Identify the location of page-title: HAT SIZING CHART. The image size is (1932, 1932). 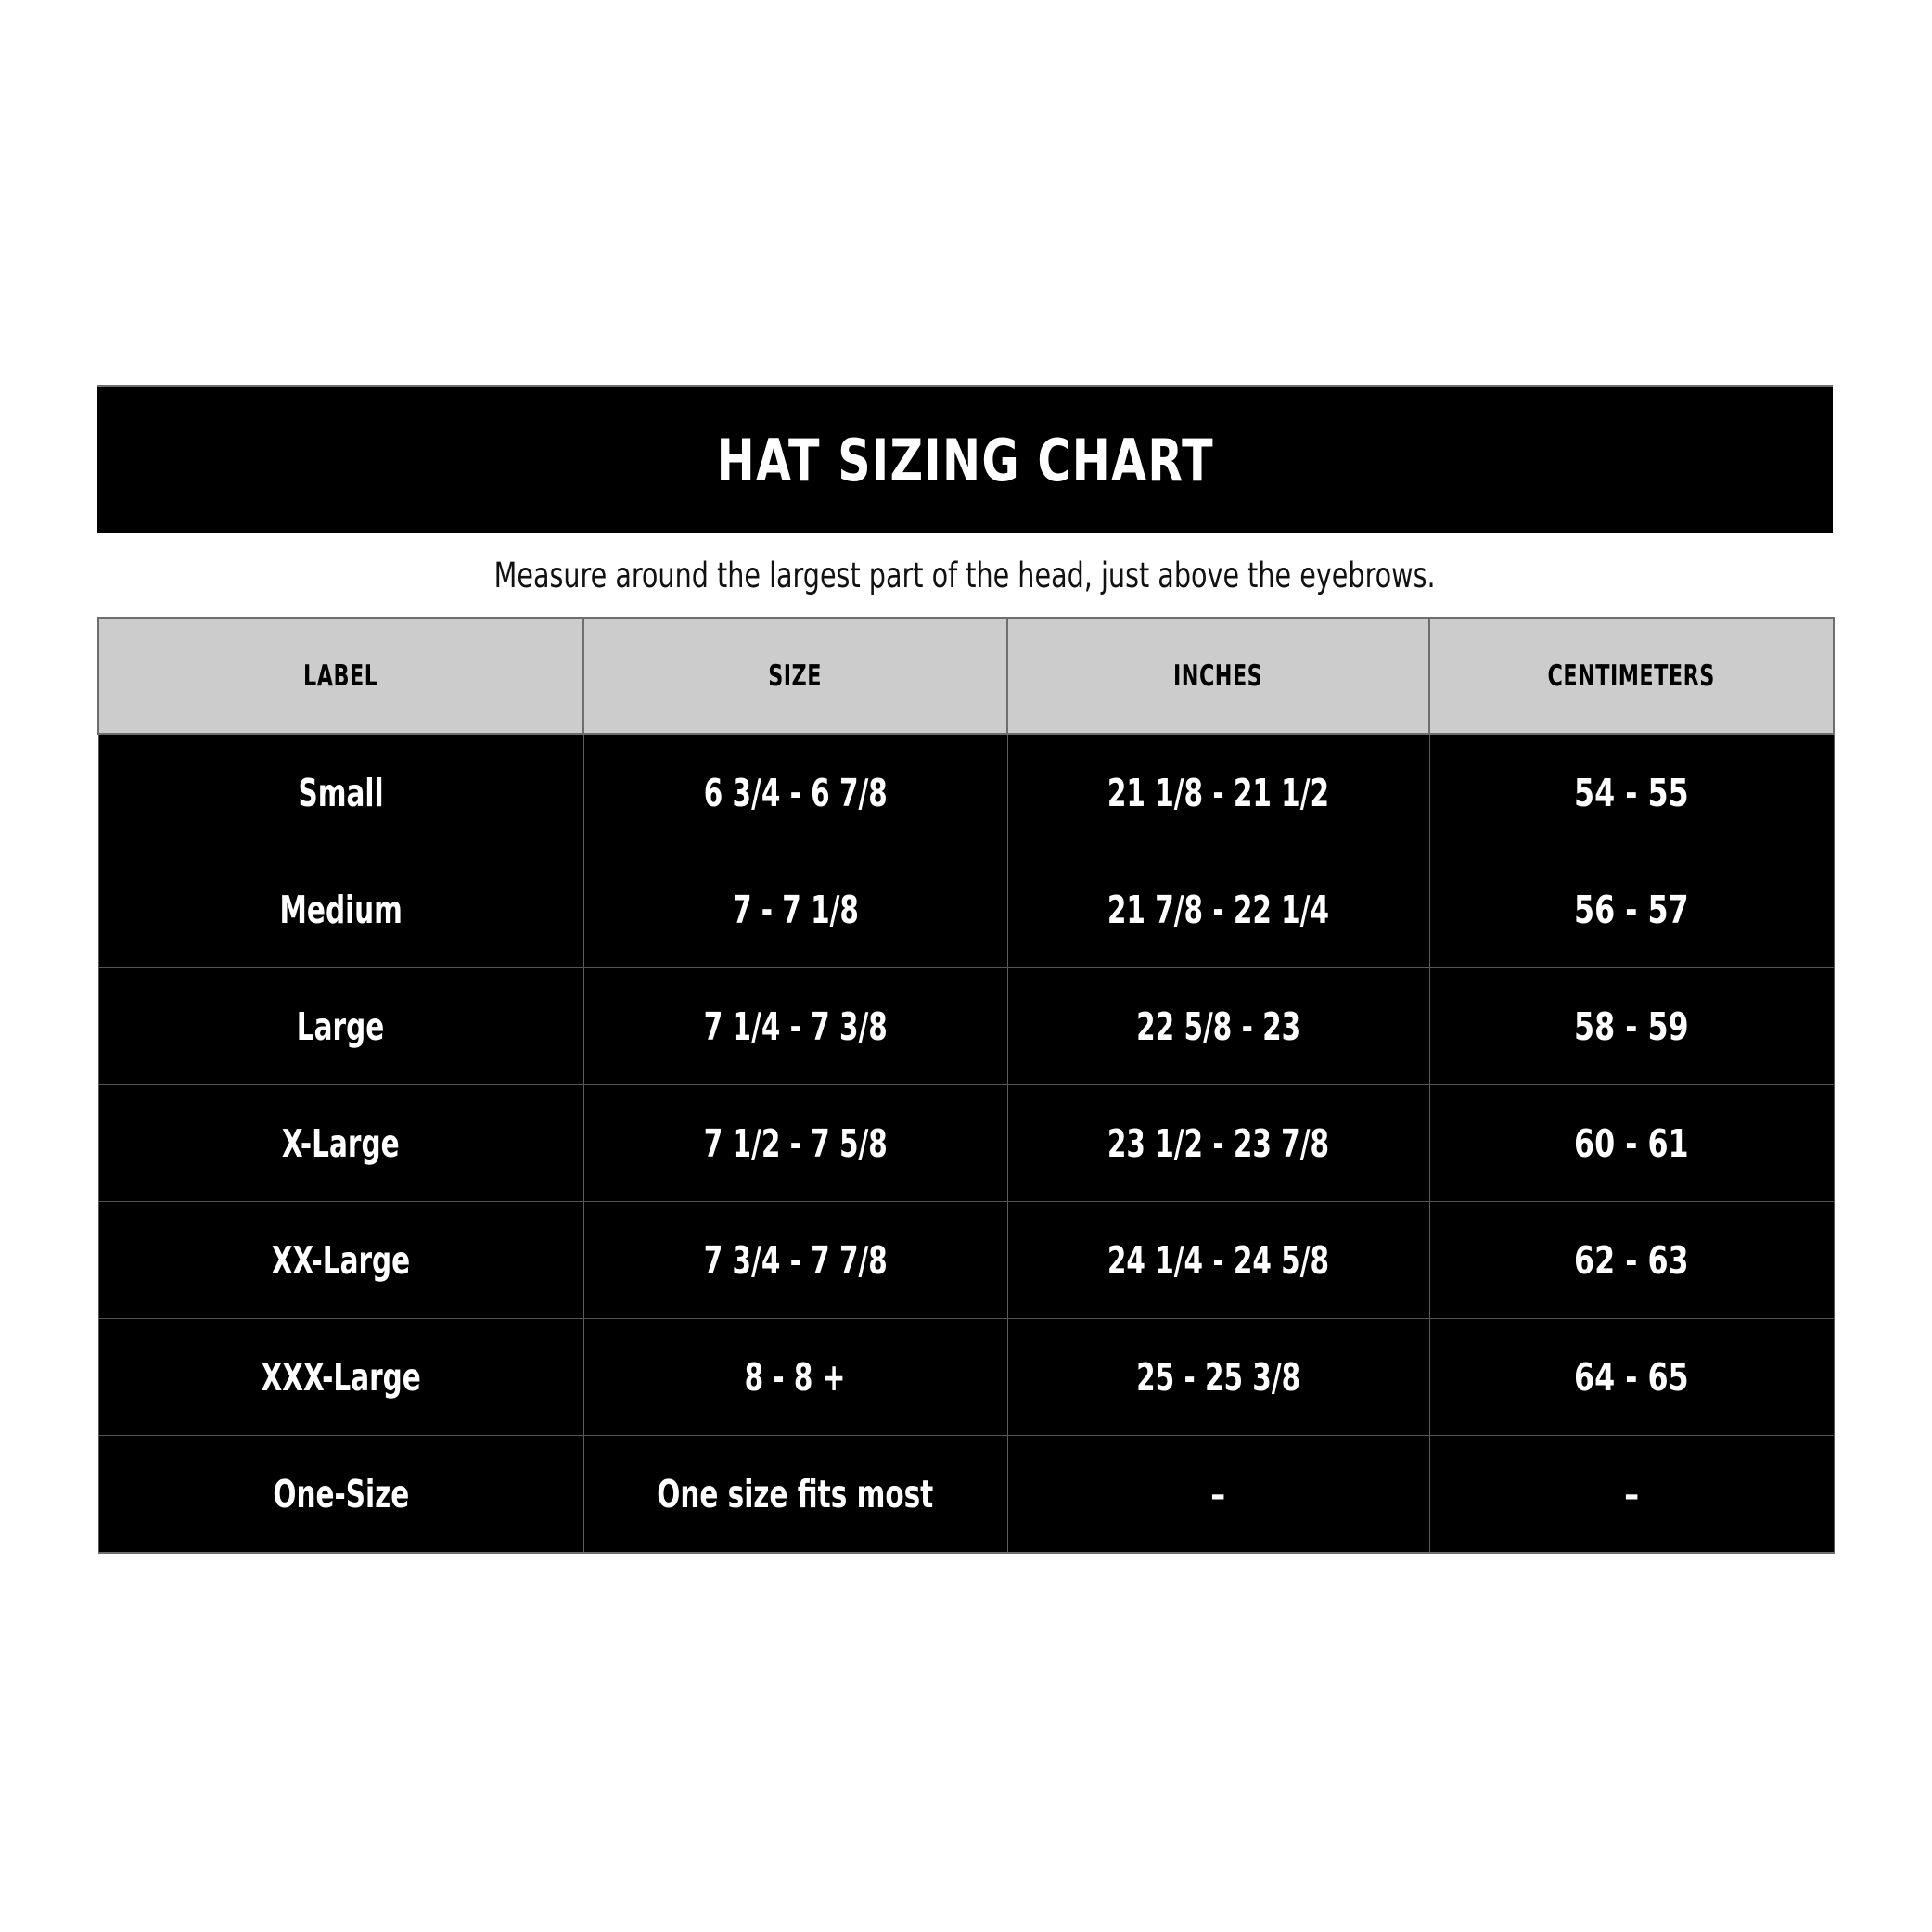
(965, 460).